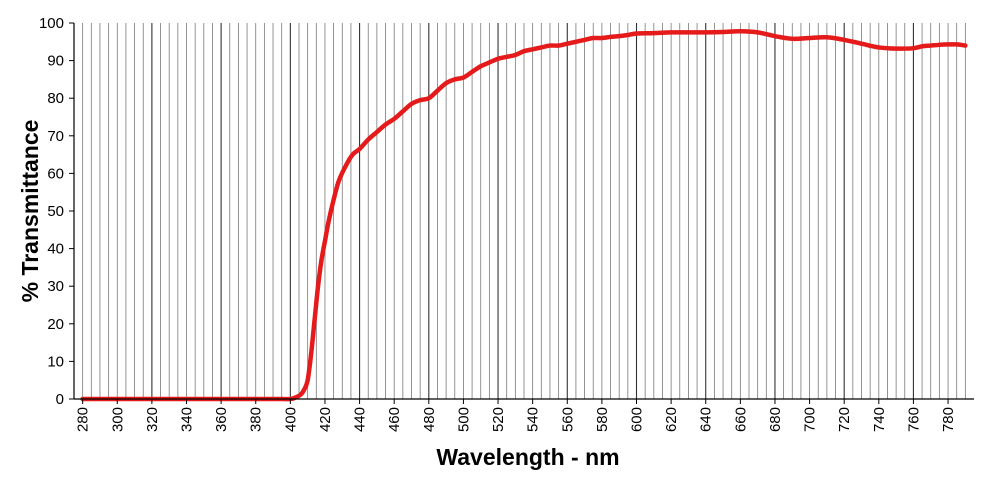  What do you see at coordinates (30, 211) in the screenshot?
I see `y-axis-title: % Transmittance` at bounding box center [30, 211].